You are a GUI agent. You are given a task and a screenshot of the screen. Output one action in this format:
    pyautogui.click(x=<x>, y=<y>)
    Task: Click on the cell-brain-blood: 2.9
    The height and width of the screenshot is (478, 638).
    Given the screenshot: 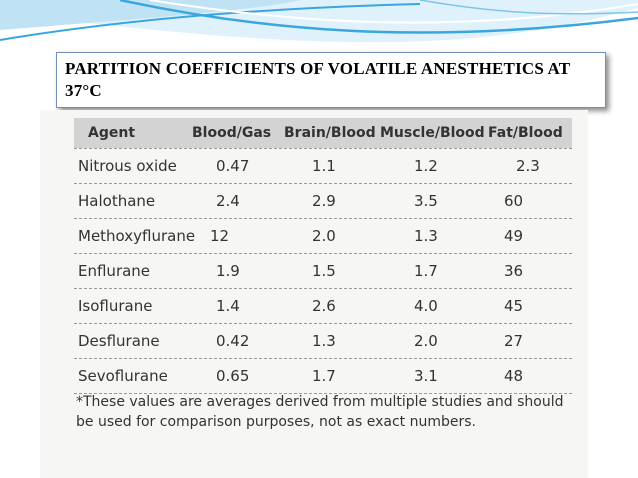 What is the action you would take?
    pyautogui.click(x=324, y=201)
    